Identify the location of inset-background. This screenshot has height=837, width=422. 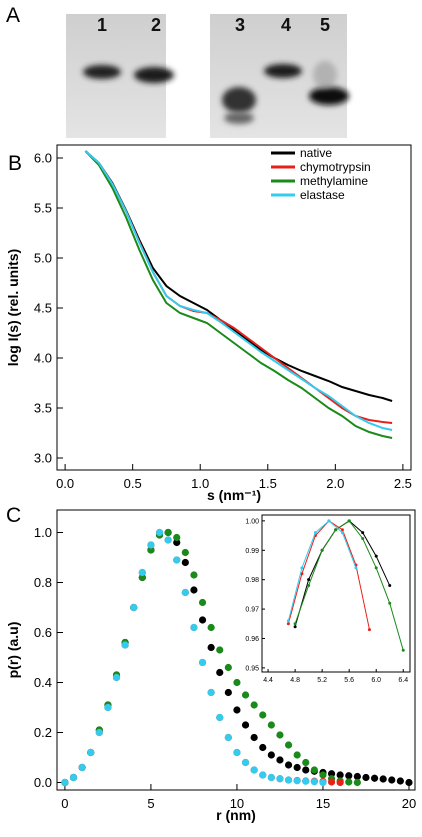
(336, 593).